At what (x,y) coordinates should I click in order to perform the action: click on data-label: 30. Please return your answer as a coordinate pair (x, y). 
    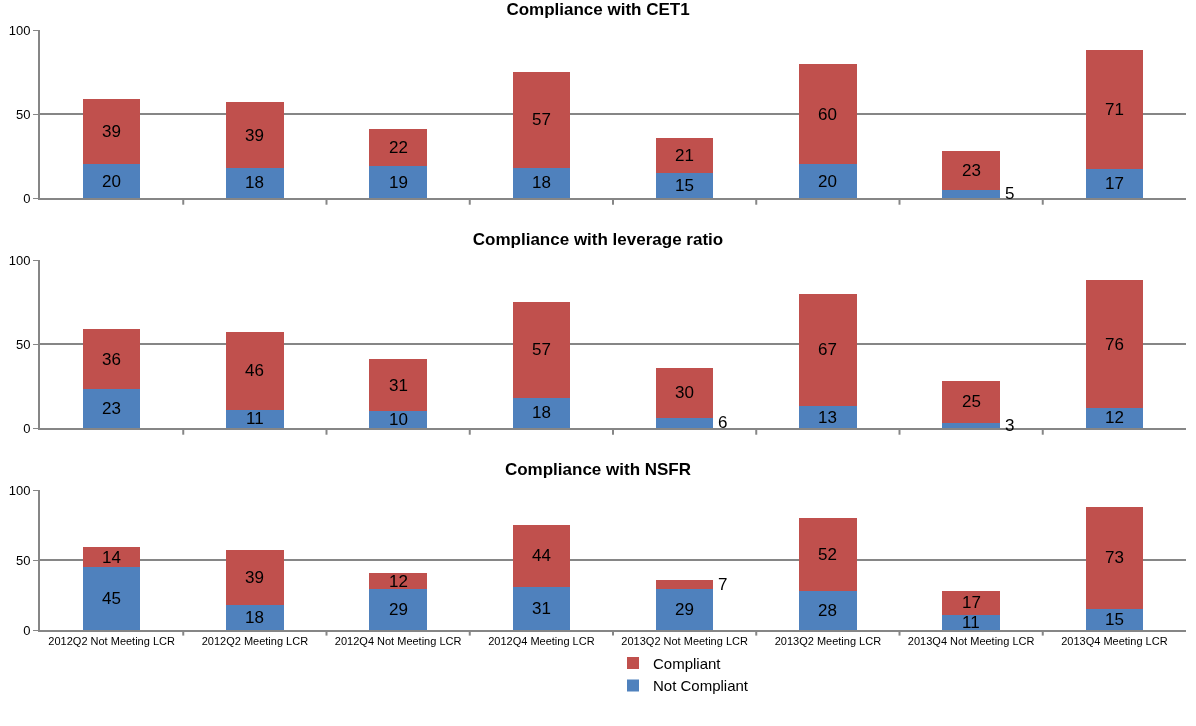
    Looking at the image, I should click on (684, 392).